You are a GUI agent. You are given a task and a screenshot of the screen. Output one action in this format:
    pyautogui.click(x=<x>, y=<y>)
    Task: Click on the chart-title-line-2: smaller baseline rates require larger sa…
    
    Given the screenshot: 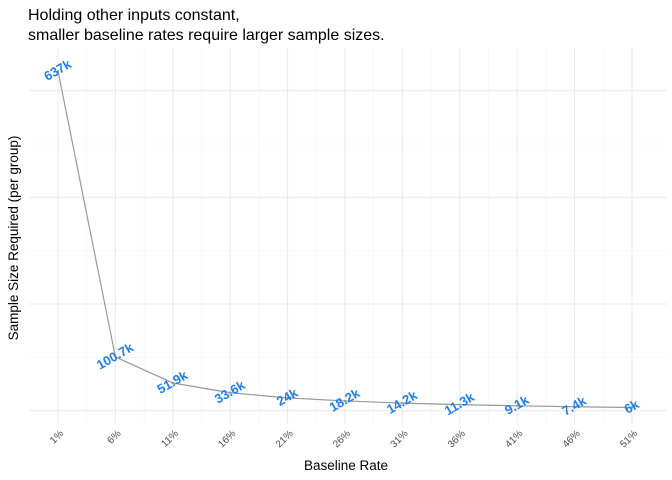 What is the action you would take?
    pyautogui.click(x=206, y=35)
    